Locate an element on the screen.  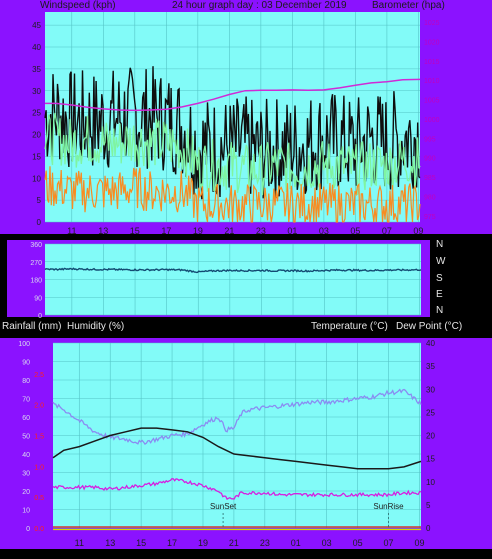
humidity-y-tick-label: 90 is located at coordinates (26, 363).